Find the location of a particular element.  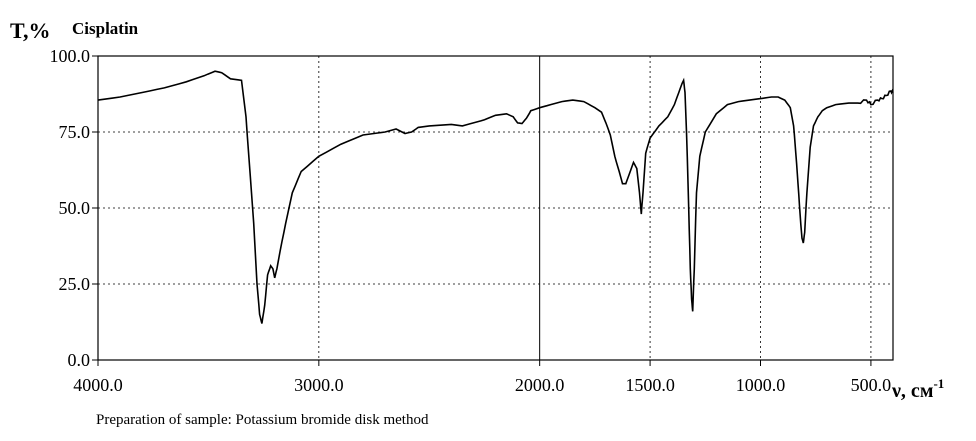

x-tick-label: 1500.0 is located at coordinates (650, 385).